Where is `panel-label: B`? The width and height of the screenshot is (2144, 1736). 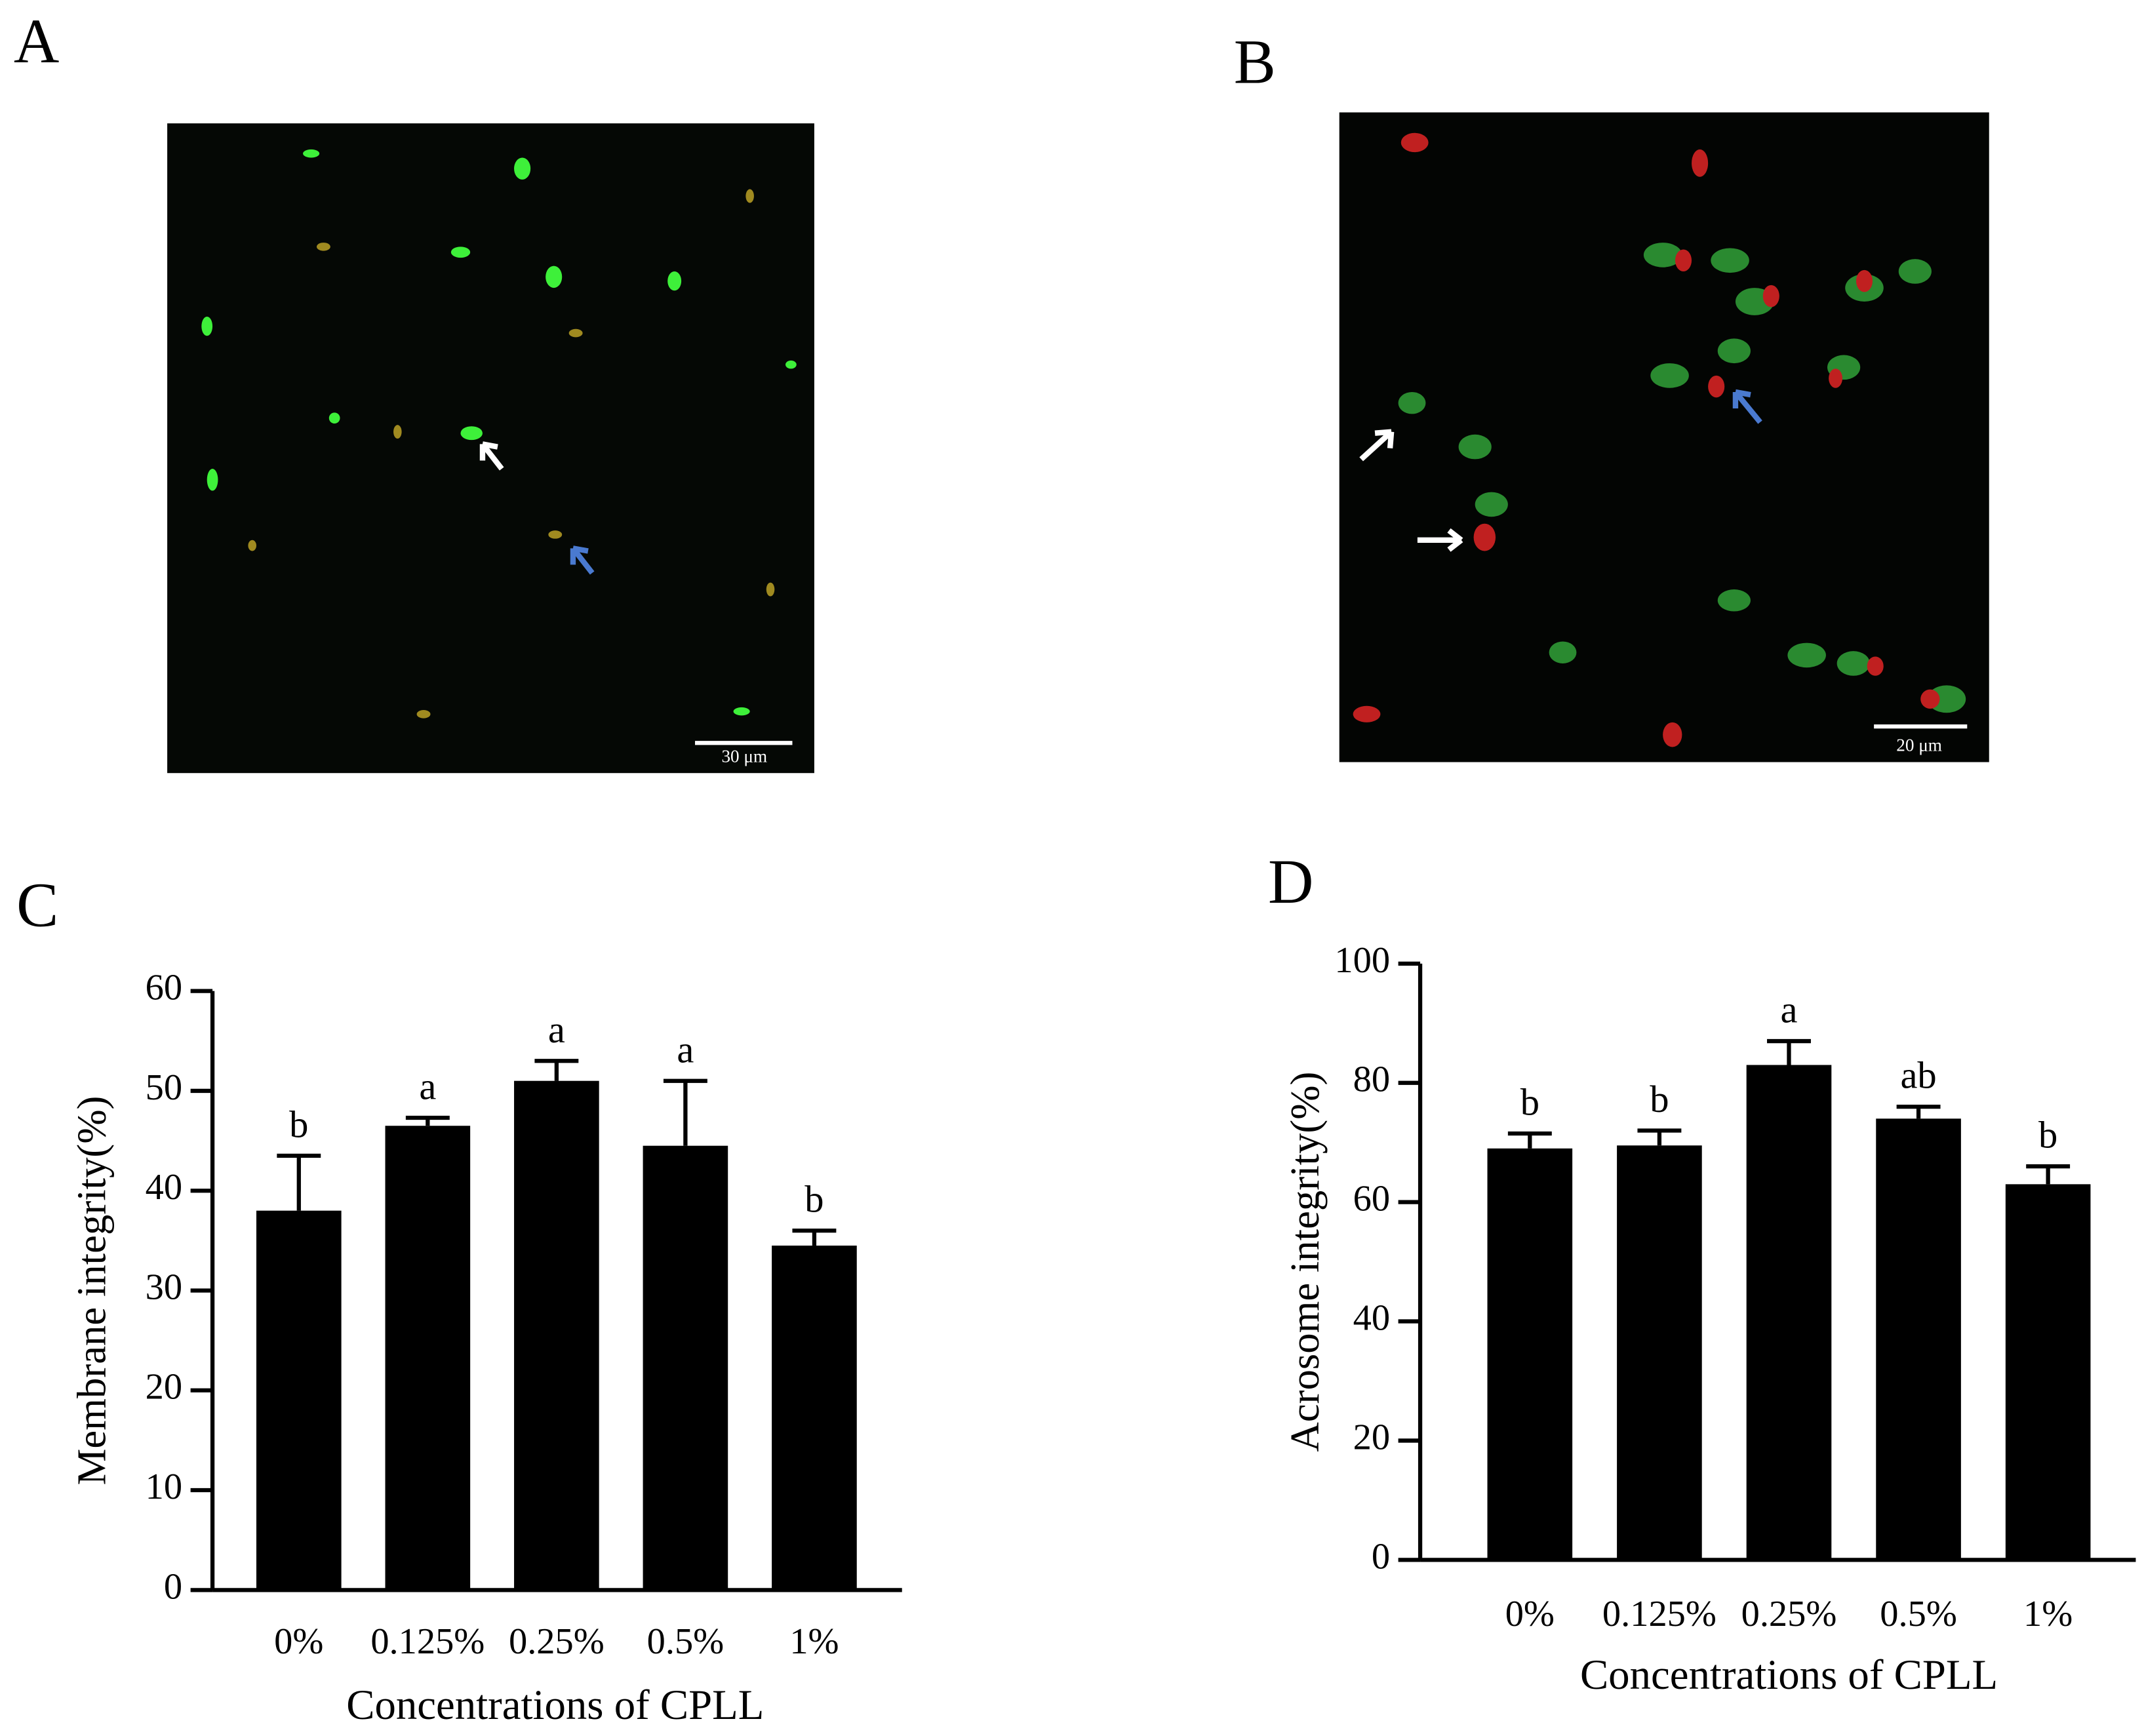 panel-label: B is located at coordinates (1255, 62).